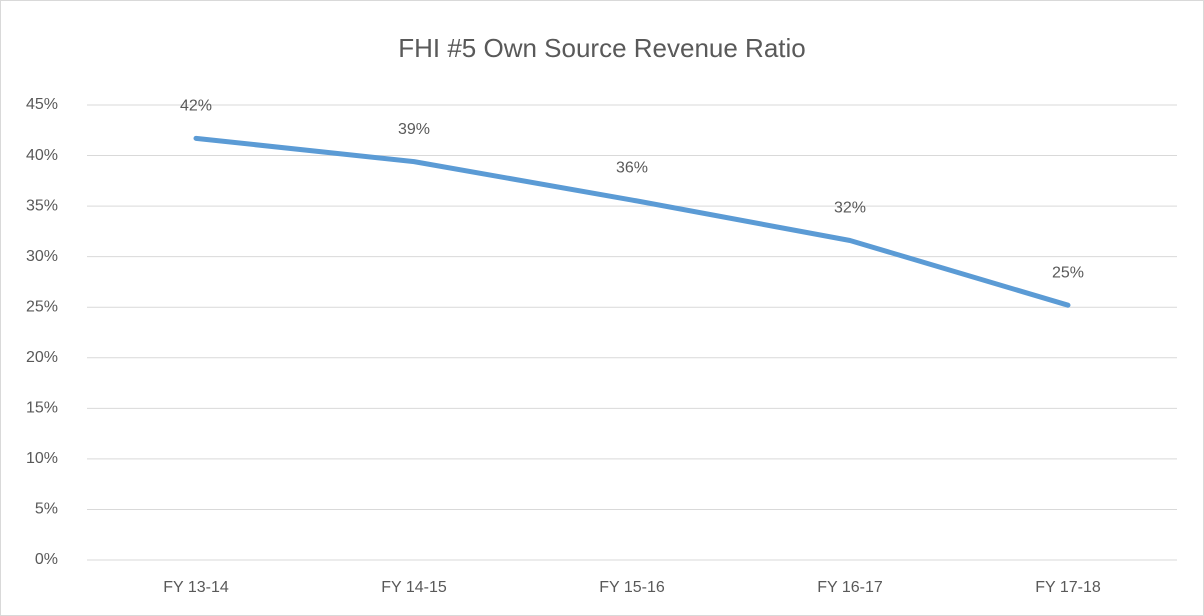  What do you see at coordinates (632, 587) in the screenshot?
I see `x-tick-label: FY 15-16` at bounding box center [632, 587].